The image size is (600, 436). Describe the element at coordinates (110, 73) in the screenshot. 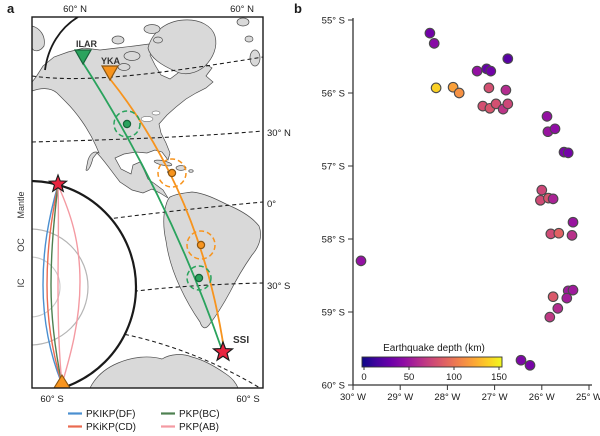

I see `station-yka-triangle` at that location.